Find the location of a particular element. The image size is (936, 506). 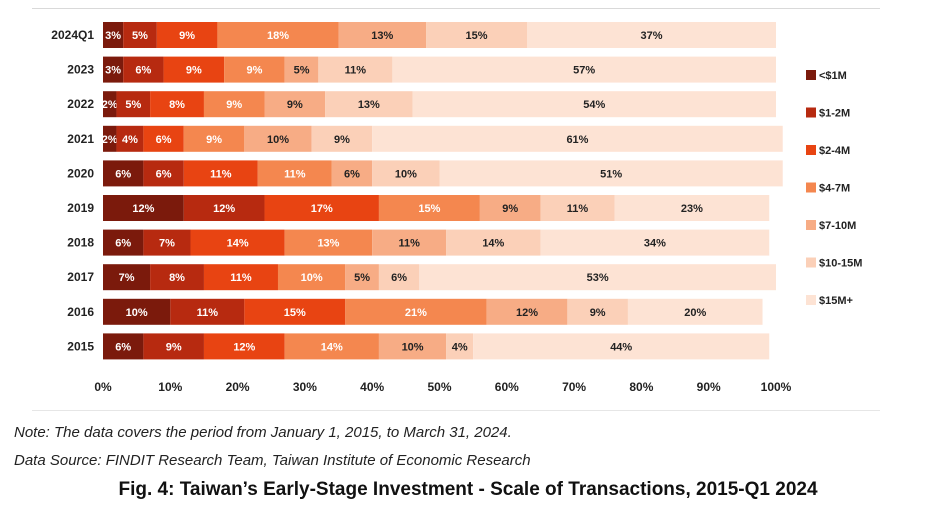

data-label: 34% is located at coordinates (655, 244).